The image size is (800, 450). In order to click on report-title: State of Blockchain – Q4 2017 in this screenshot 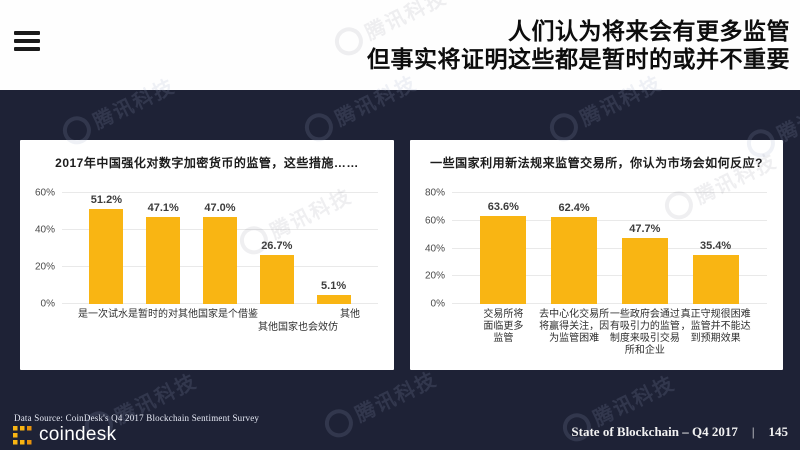, I will do `click(654, 431)`.